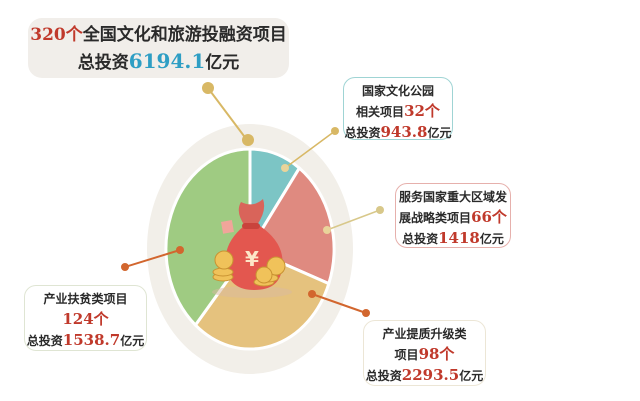 The height and width of the screenshot is (401, 640). Describe the element at coordinates (406, 355) in the screenshot. I see `label-line: 项目` at that location.